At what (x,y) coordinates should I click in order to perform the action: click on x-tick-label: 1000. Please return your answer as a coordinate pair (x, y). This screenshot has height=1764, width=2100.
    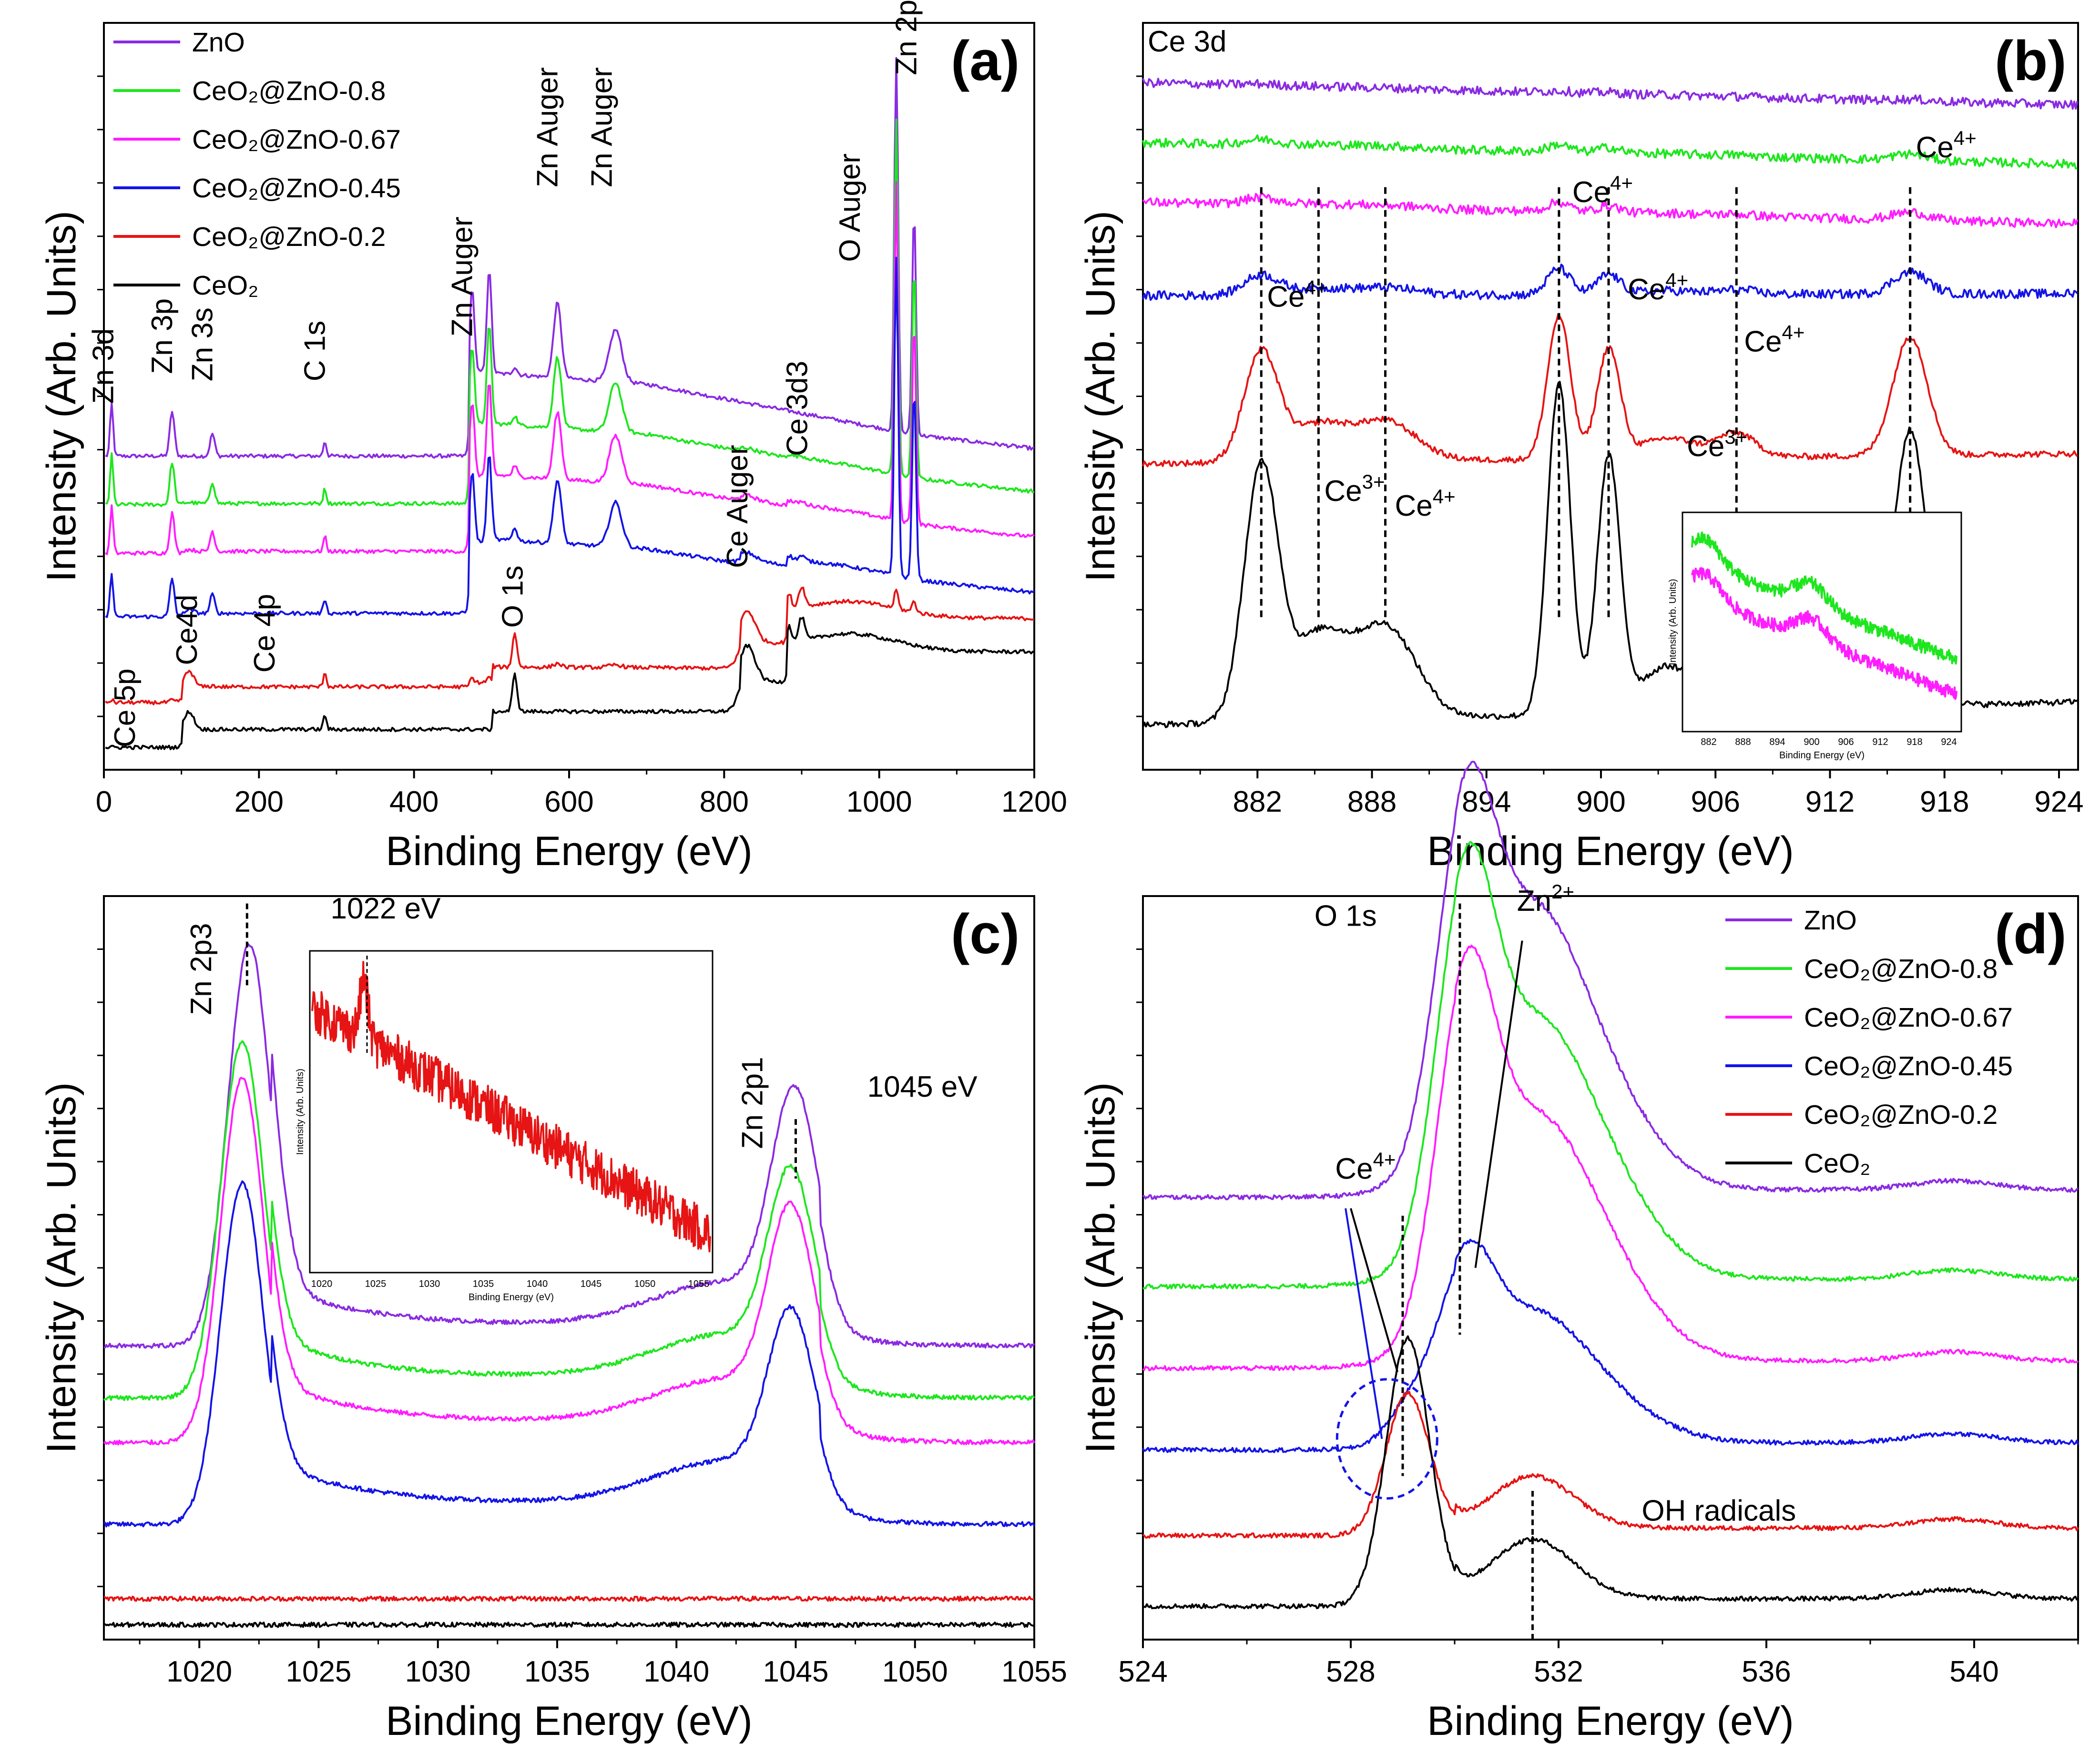
    Looking at the image, I should click on (879, 801).